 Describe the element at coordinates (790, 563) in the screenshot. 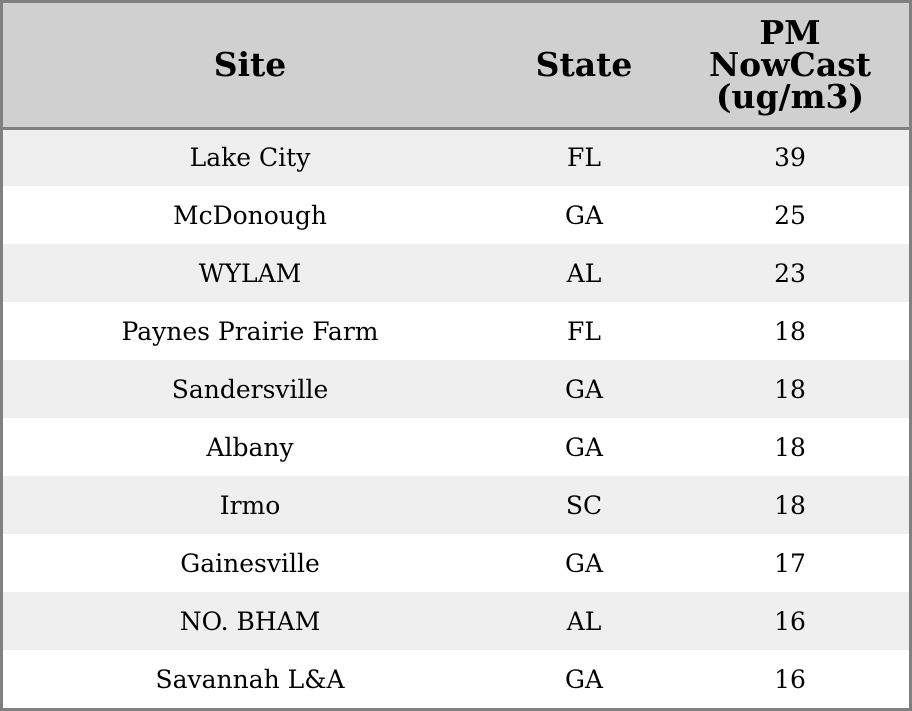

I see `pm-value-cell: 17` at that location.